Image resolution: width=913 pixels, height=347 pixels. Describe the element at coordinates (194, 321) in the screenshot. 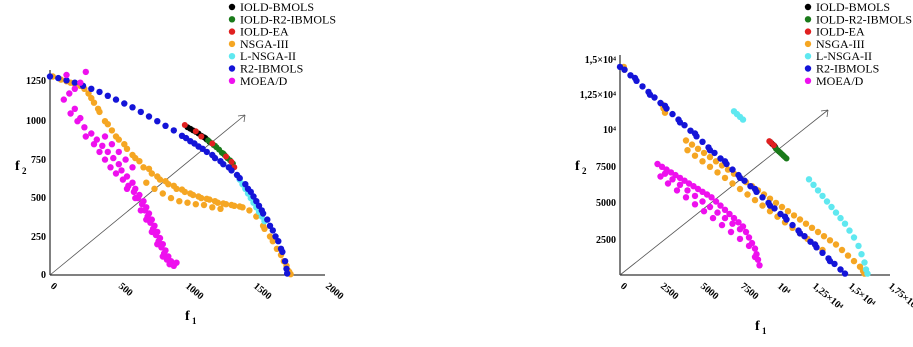

I see `chart1-x-axis-label-sub: 1` at that location.